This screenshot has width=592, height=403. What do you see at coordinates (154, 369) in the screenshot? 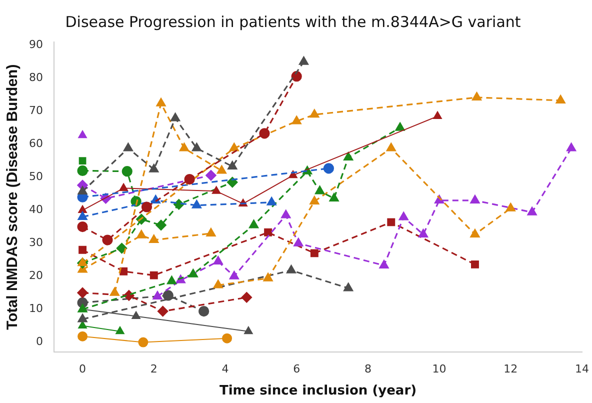
I see `x-tick-label: 2` at bounding box center [154, 369].